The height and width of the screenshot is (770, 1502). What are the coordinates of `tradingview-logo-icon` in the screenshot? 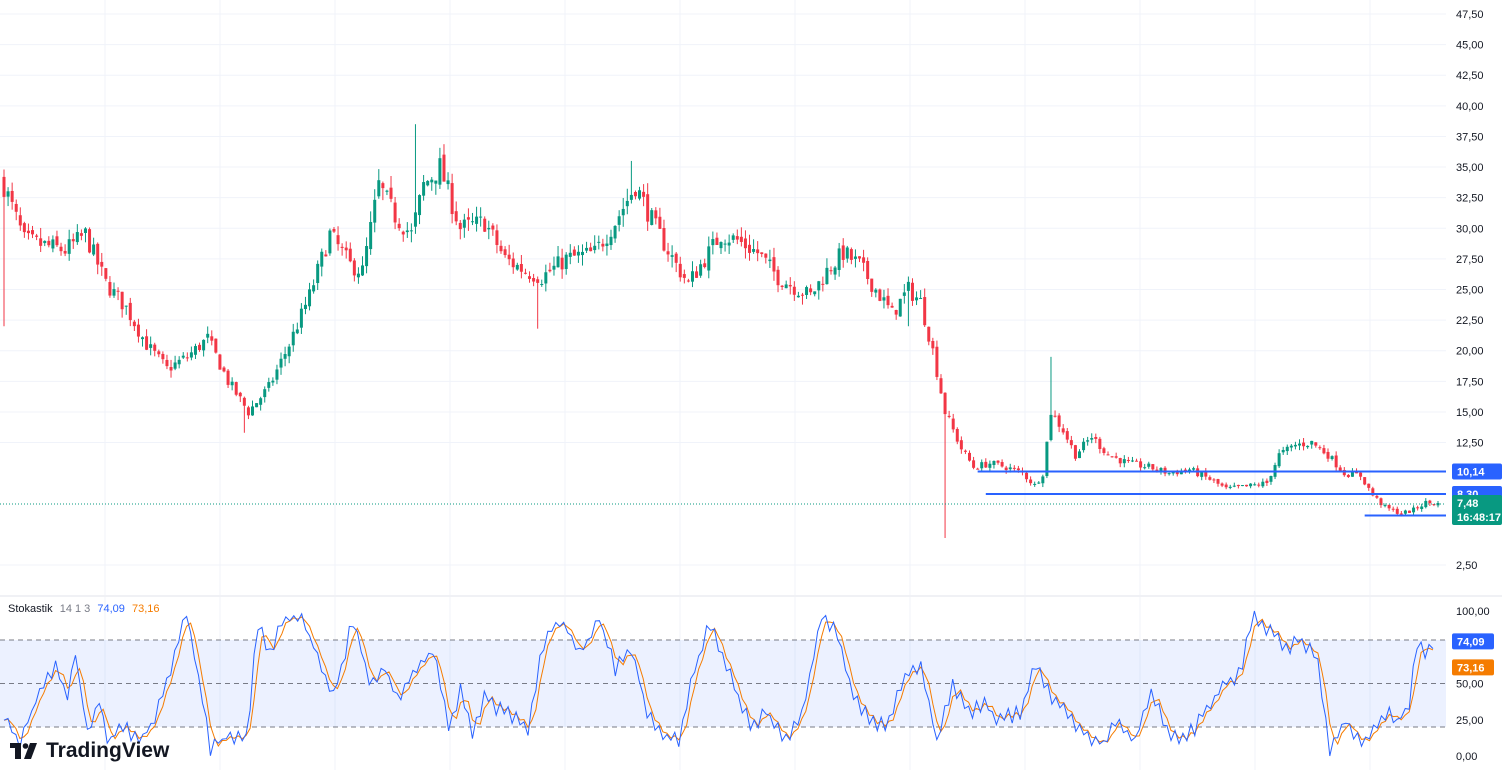 It's located at (23, 751).